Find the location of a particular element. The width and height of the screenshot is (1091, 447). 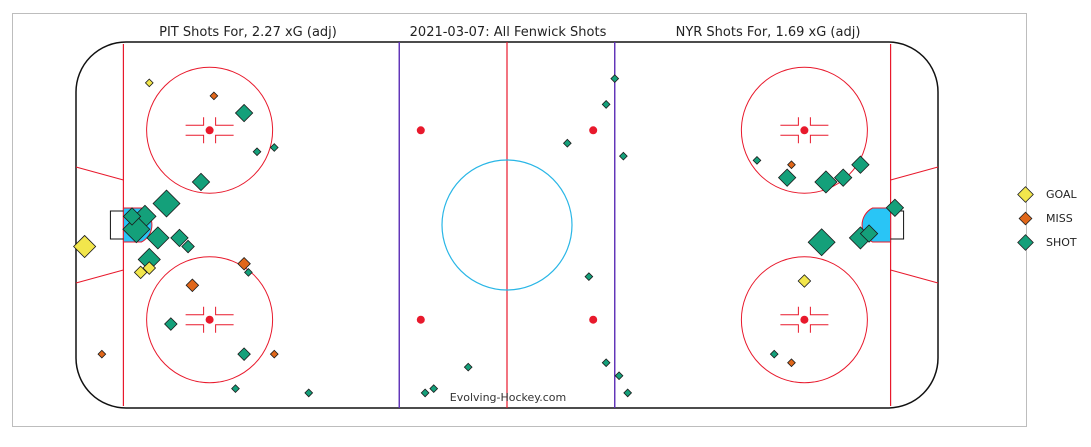

legend-item-shot: SHOT is located at coordinates (1047, 242).